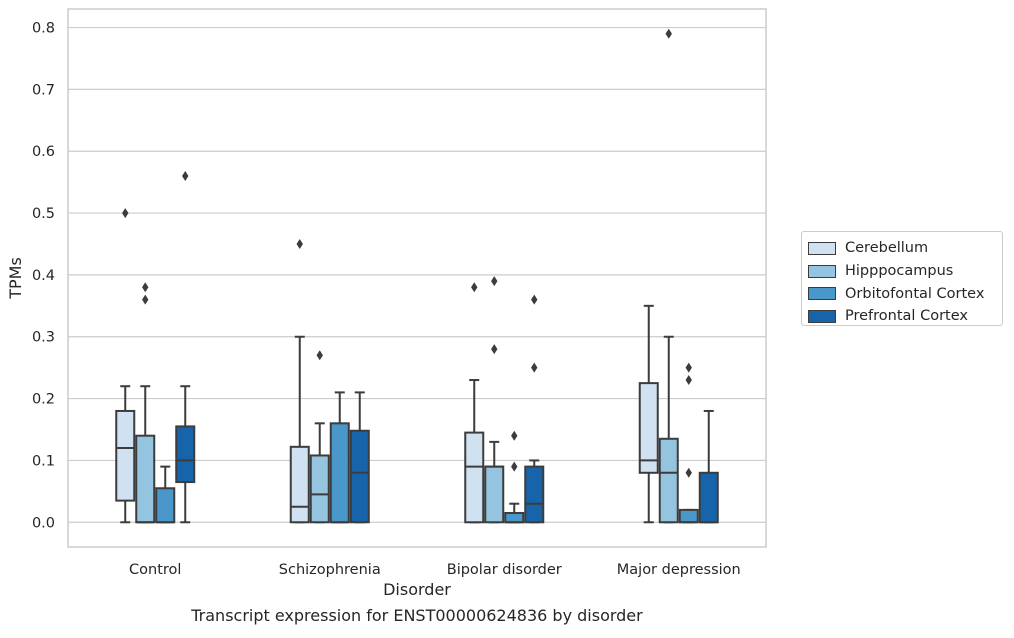  Describe the element at coordinates (43, 461) in the screenshot. I see `y-tick-label: 0.1` at that location.